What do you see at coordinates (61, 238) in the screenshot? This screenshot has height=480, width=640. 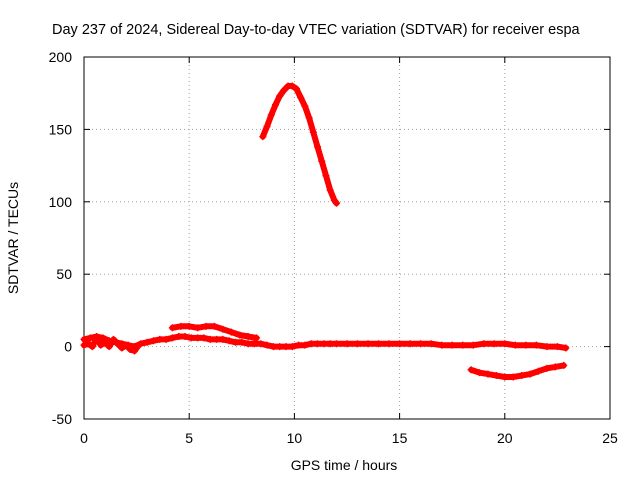 I see `y-tick-labels: -50 0 50 100 150 200` at bounding box center [61, 238].